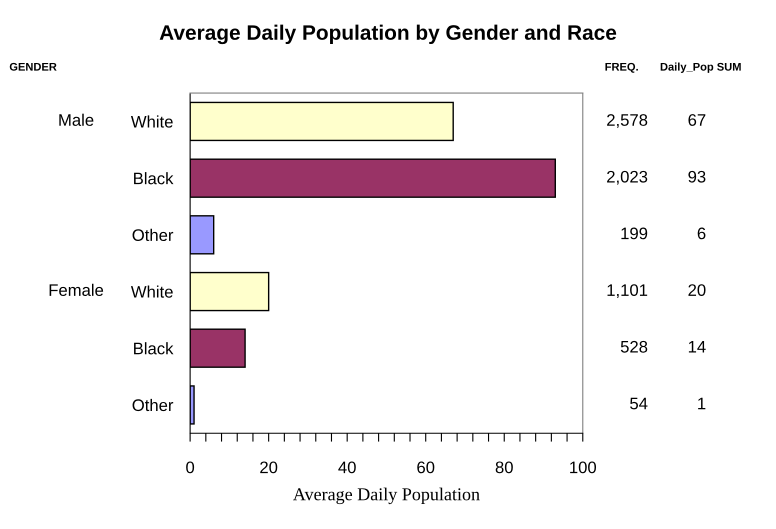 The width and height of the screenshot is (776, 529). Describe the element at coordinates (639, 404) in the screenshot. I see `text: 54` at that location.